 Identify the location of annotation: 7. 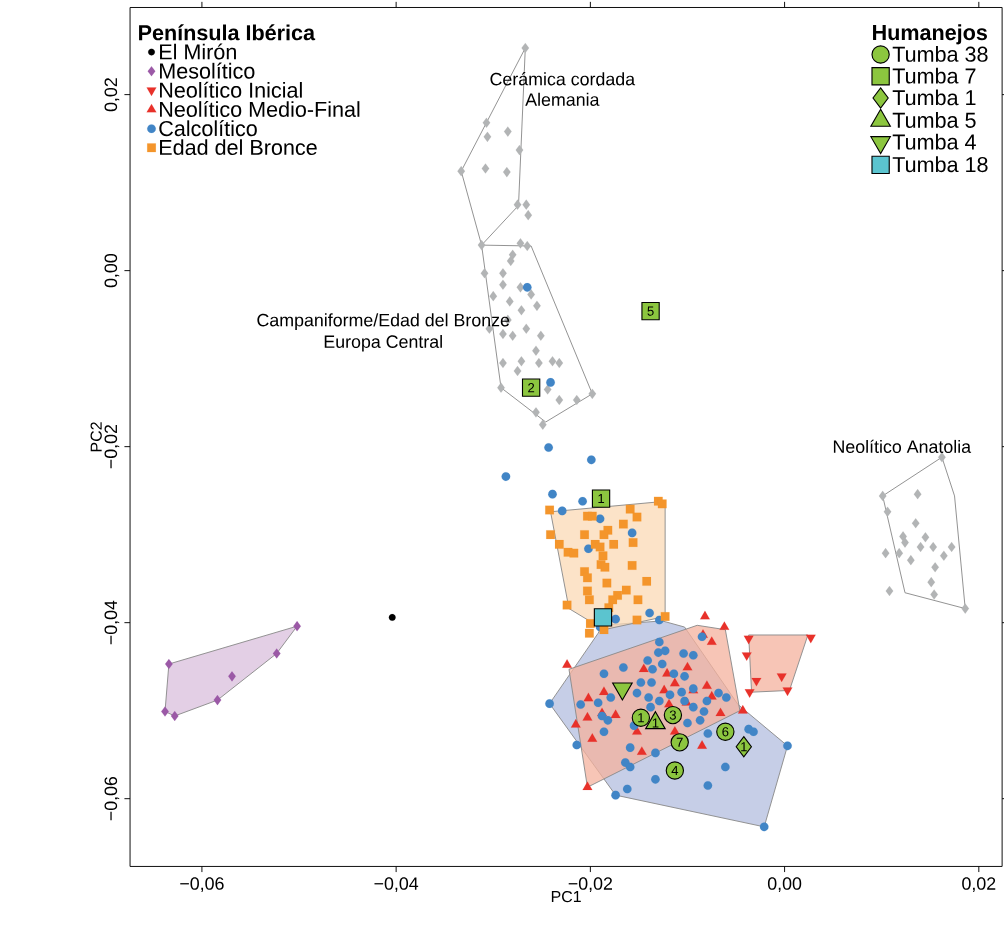
(679, 742).